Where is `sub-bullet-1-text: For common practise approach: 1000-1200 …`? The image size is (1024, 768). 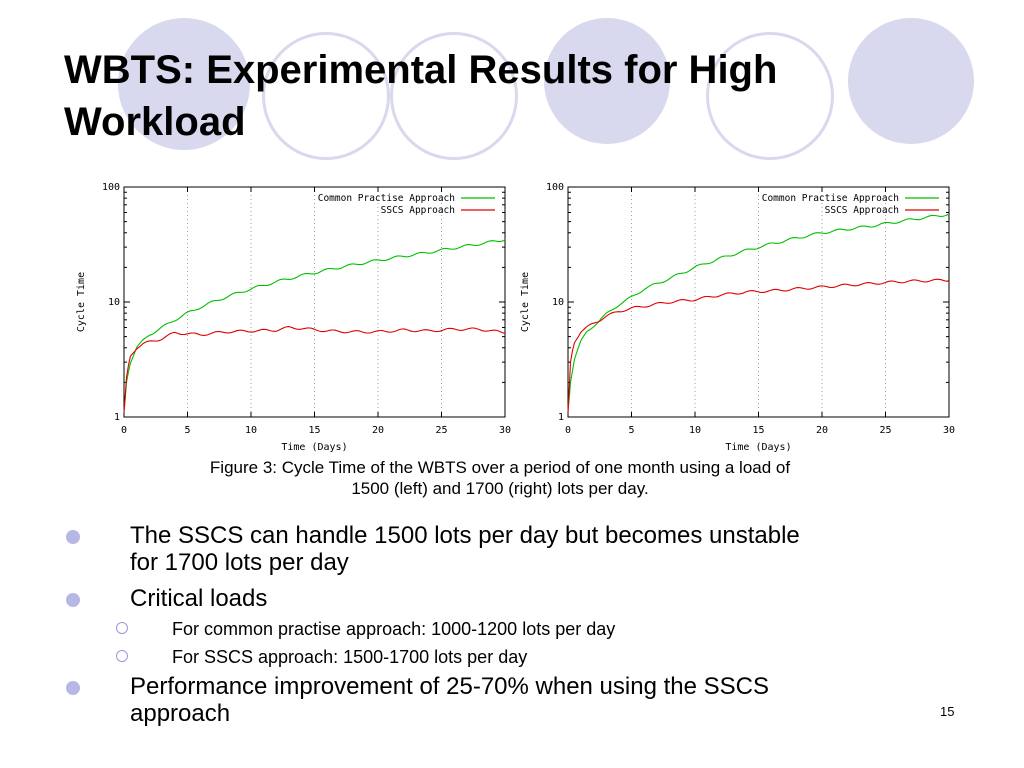 sub-bullet-1-text: For common practise approach: 1000-1200 … is located at coordinates (394, 629).